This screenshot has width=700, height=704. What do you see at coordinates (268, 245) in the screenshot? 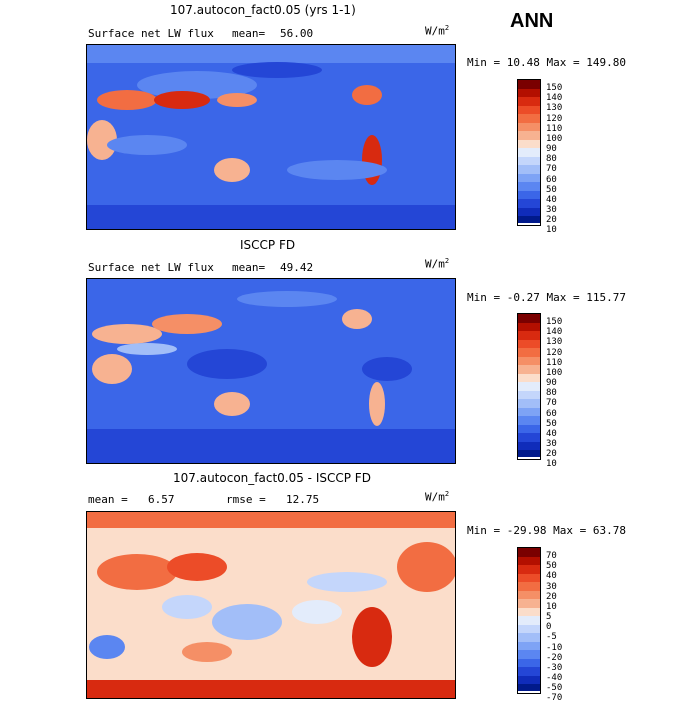
I see `panel2-title: ISCCP FD` at bounding box center [268, 245].